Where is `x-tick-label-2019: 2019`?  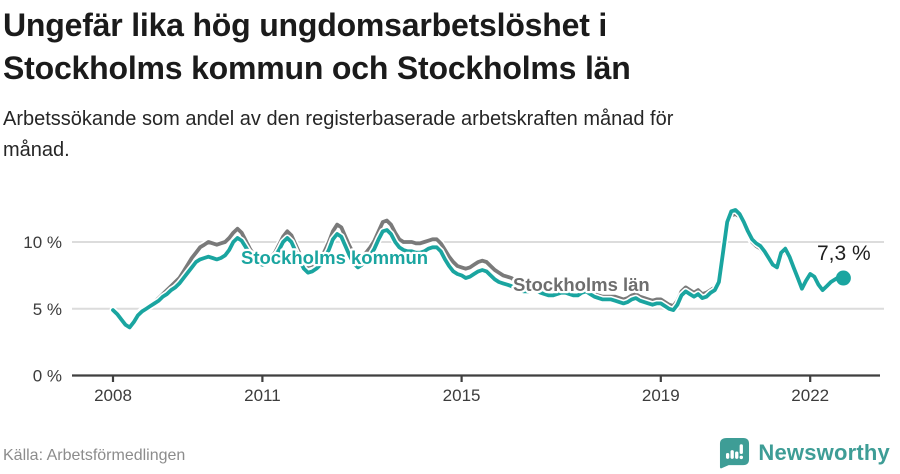
x-tick-label-2019: 2019 is located at coordinates (661, 395).